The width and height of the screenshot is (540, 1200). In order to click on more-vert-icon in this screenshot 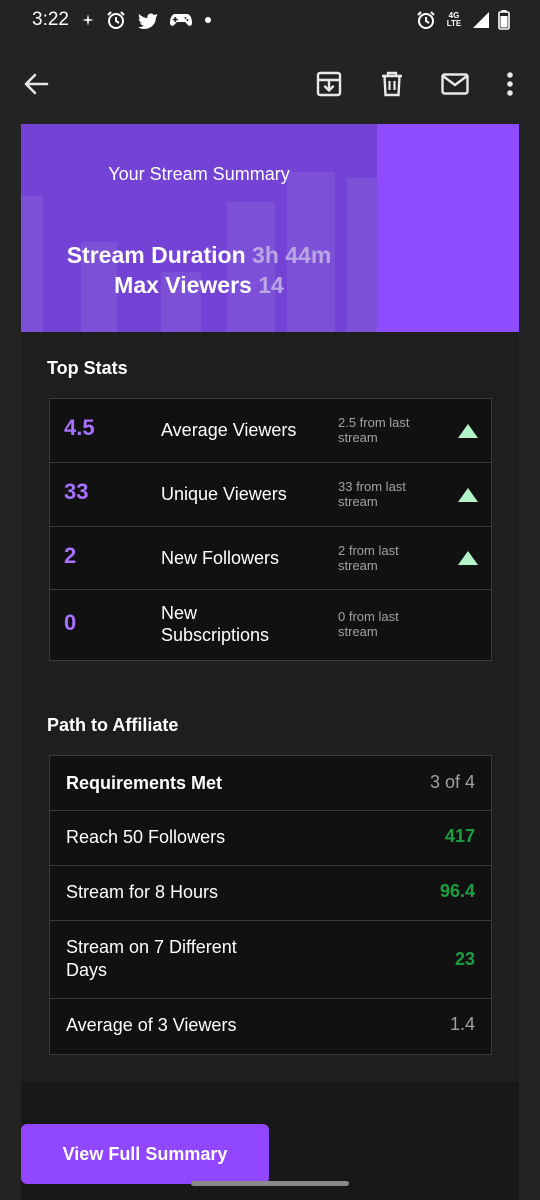, I will do `click(510, 84)`.